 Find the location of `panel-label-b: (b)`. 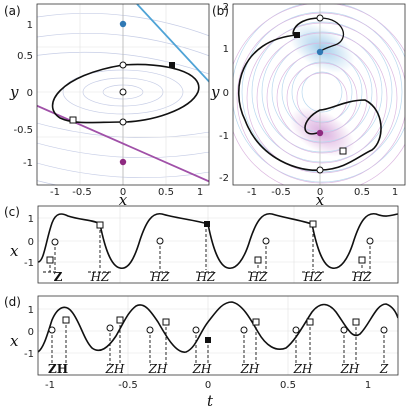

panel-label-b: (b) is located at coordinates (220, 11).